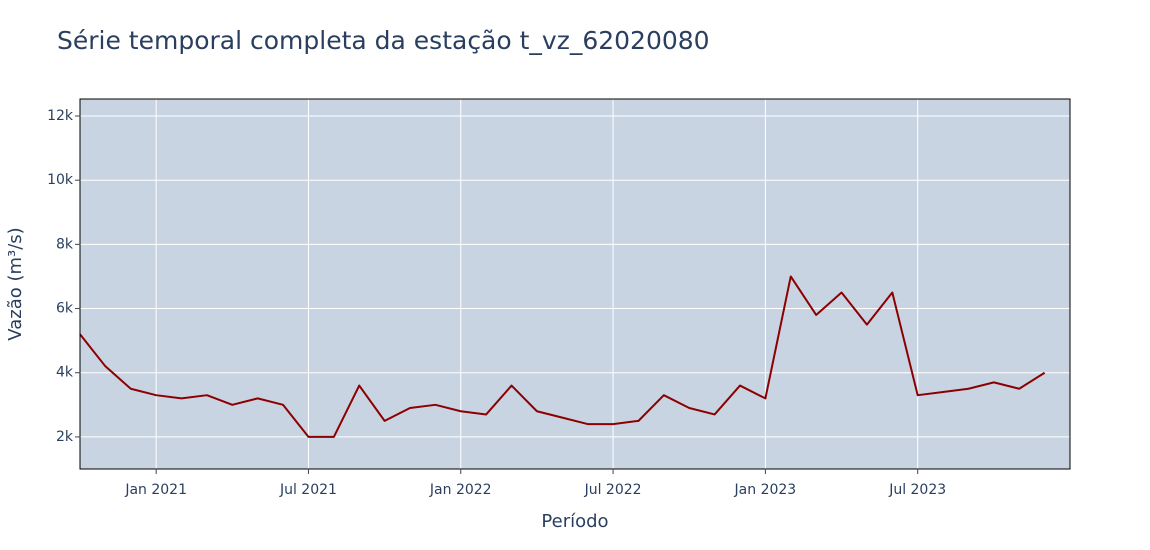  Describe the element at coordinates (60, 180) in the screenshot. I see `y-tick-label: 10k` at that location.